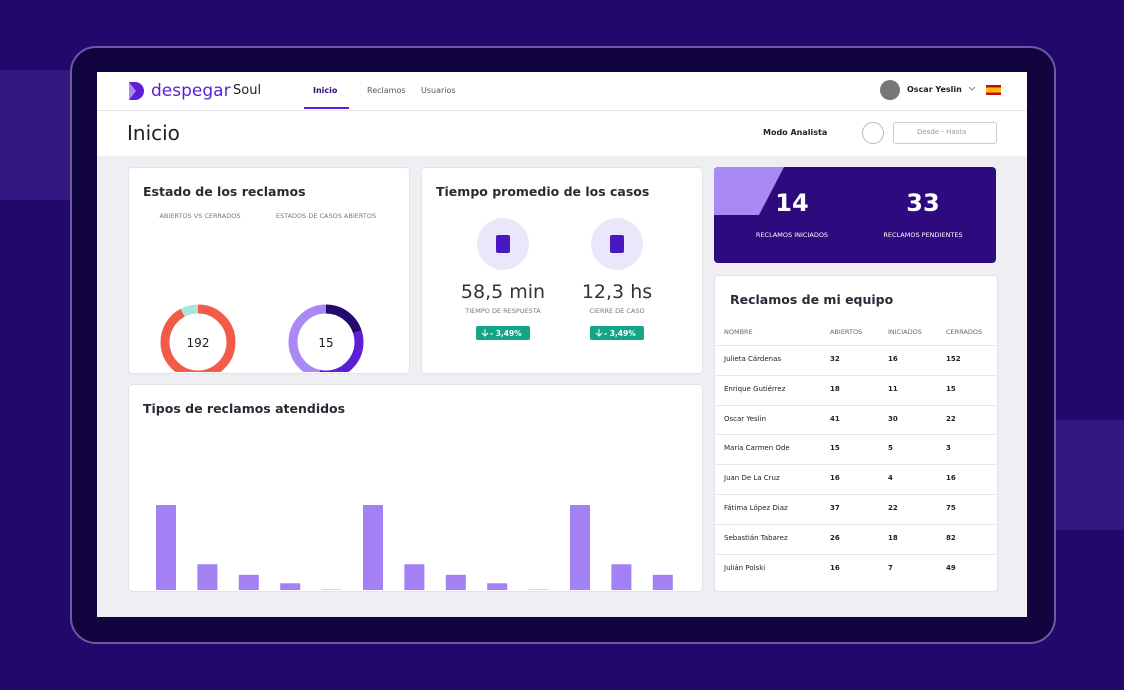  Describe the element at coordinates (948, 448) in the screenshot. I see `cell-number: 3` at that location.